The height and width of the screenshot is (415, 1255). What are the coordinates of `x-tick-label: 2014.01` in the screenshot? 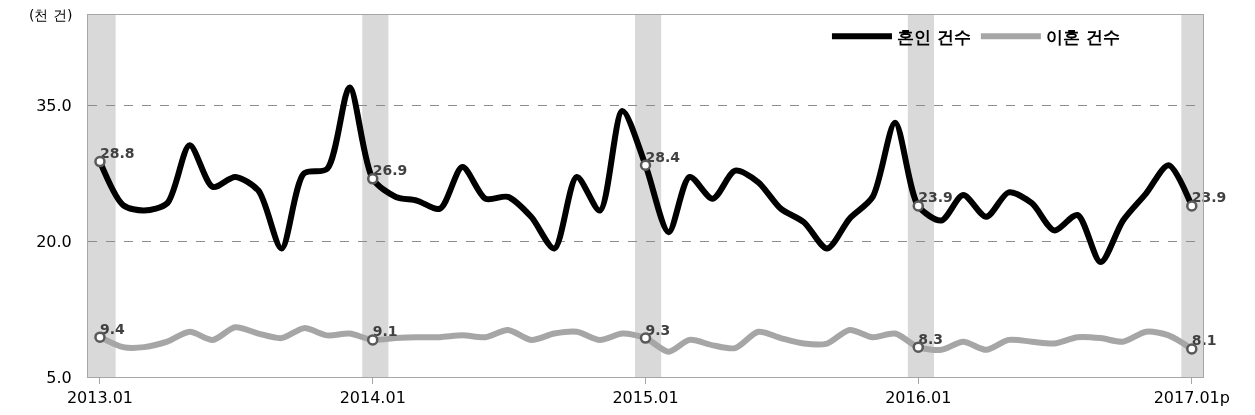 It's located at (372, 398).